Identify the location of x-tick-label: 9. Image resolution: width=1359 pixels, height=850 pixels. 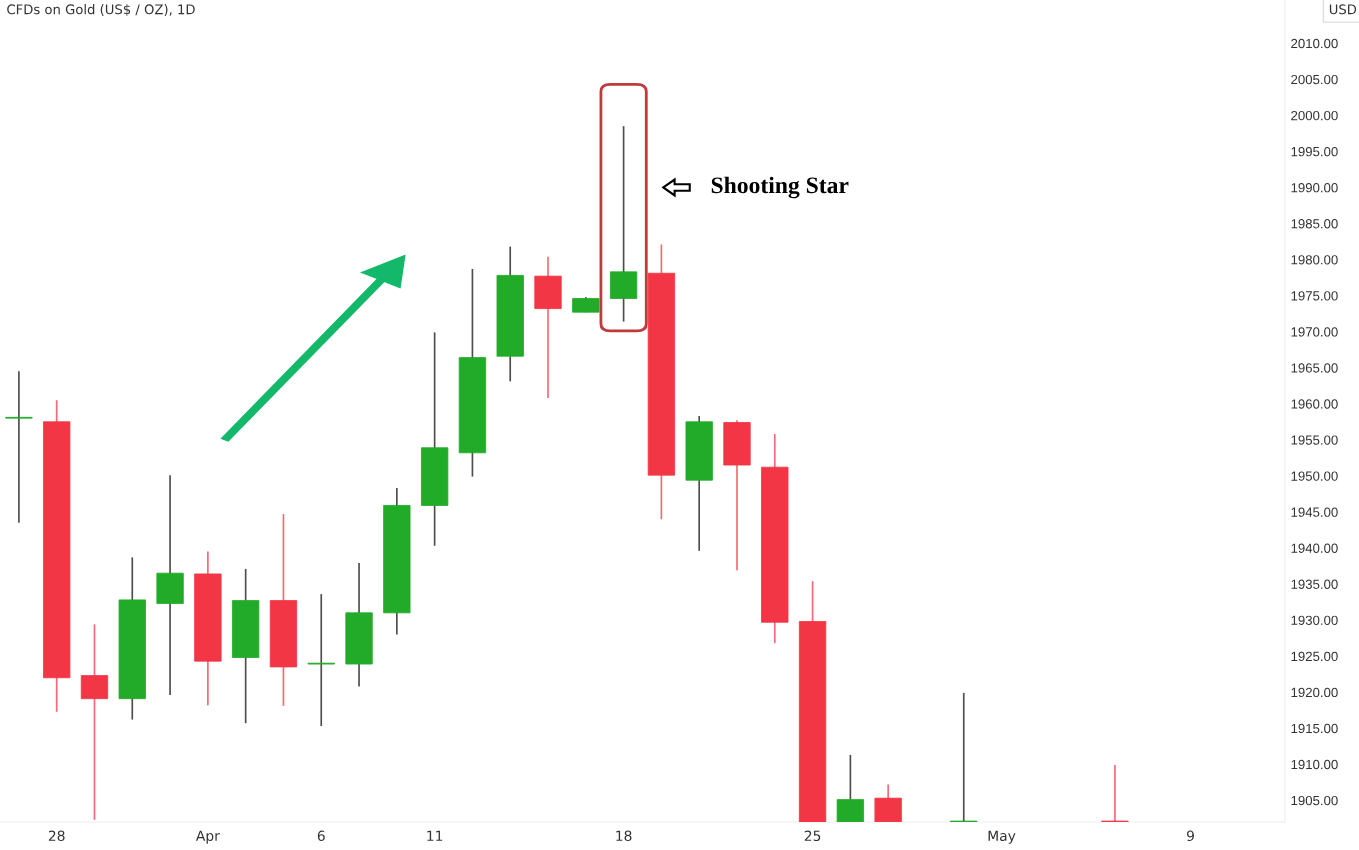
(1190, 836).